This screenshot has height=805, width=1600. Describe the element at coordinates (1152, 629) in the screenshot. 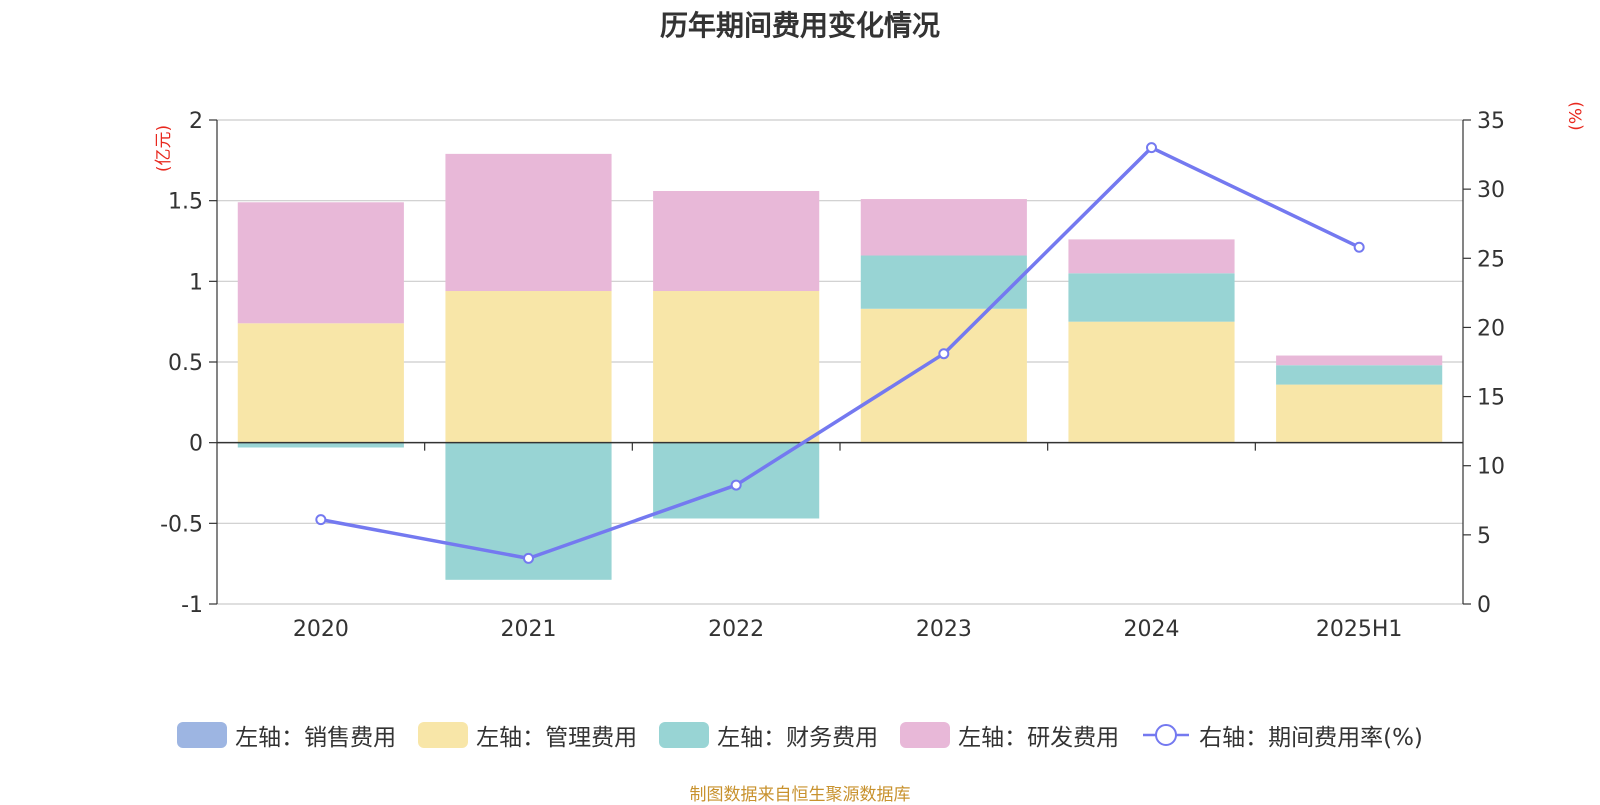

I see `x-tick-label: 2024` at that location.